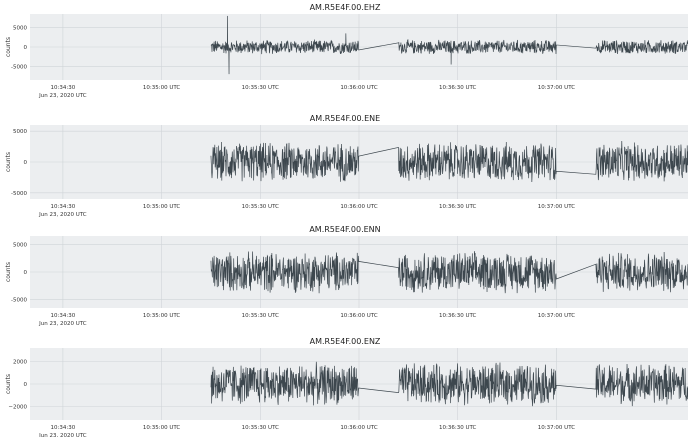 This screenshot has height=441, width=690. Describe the element at coordinates (345, 7) in the screenshot. I see `chart-title: AM.R5E4F.00.EHZ` at that location.